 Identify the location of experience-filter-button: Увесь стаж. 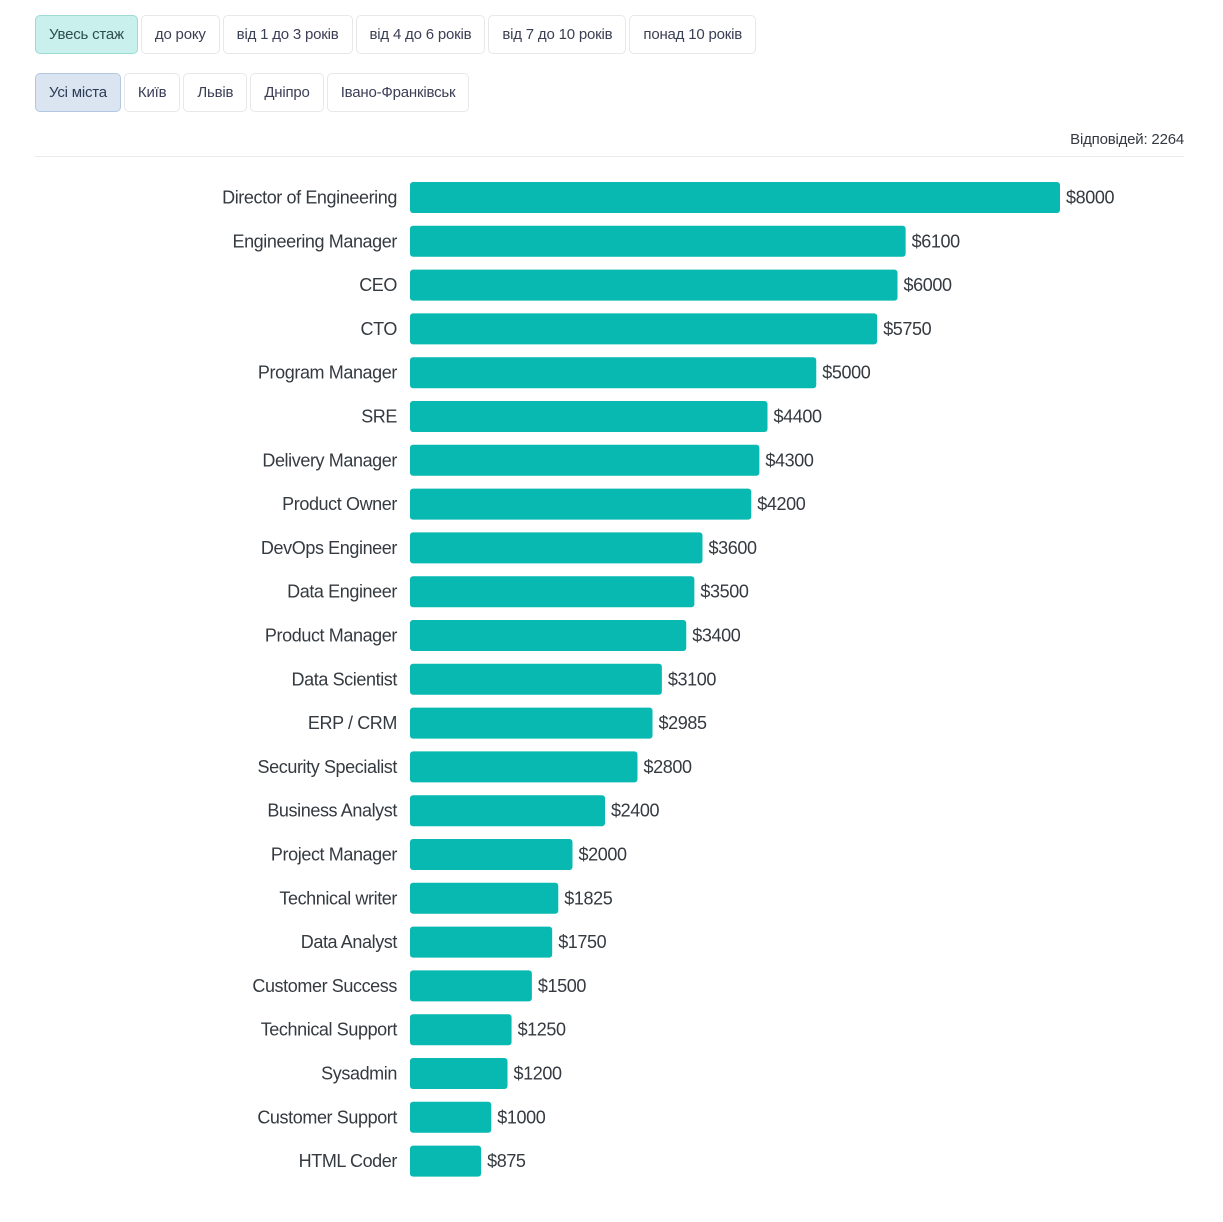
(86, 34).